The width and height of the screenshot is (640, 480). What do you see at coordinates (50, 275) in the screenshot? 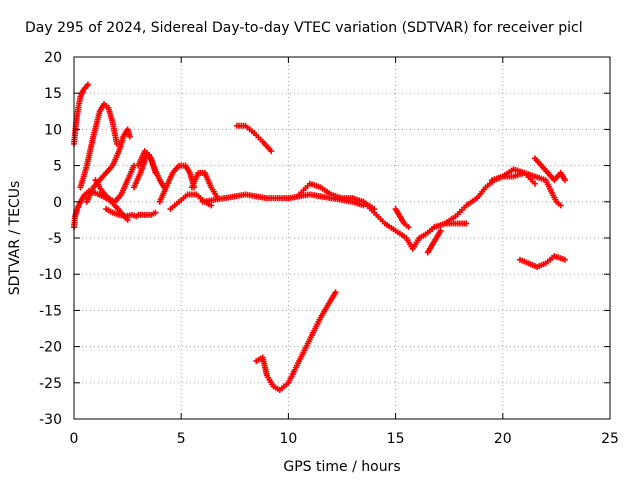
I see `y-tick-label: -10` at bounding box center [50, 275].